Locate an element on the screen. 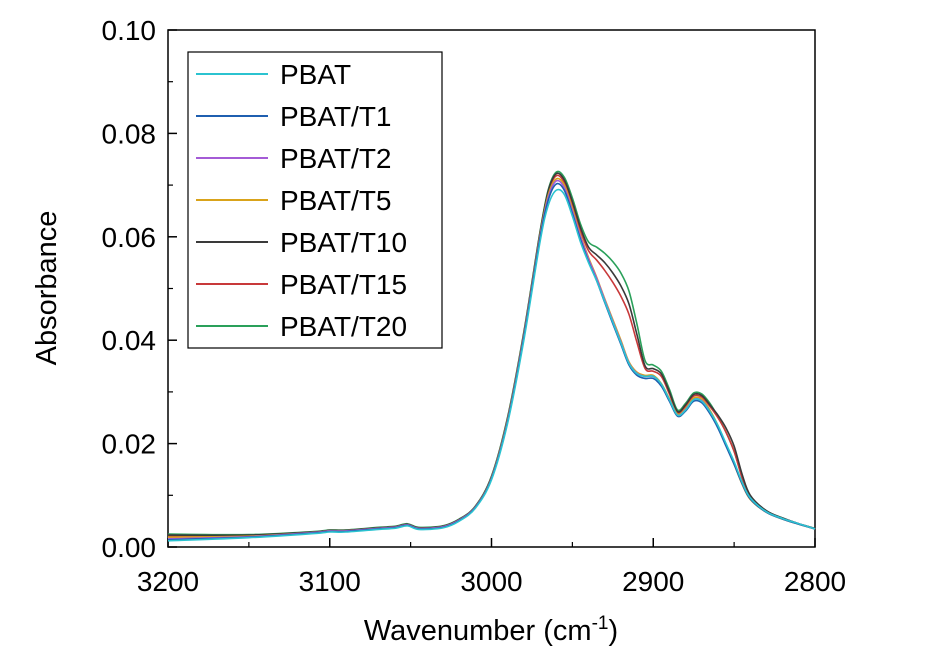  y-tick-label: 0.02 is located at coordinates (129, 444).